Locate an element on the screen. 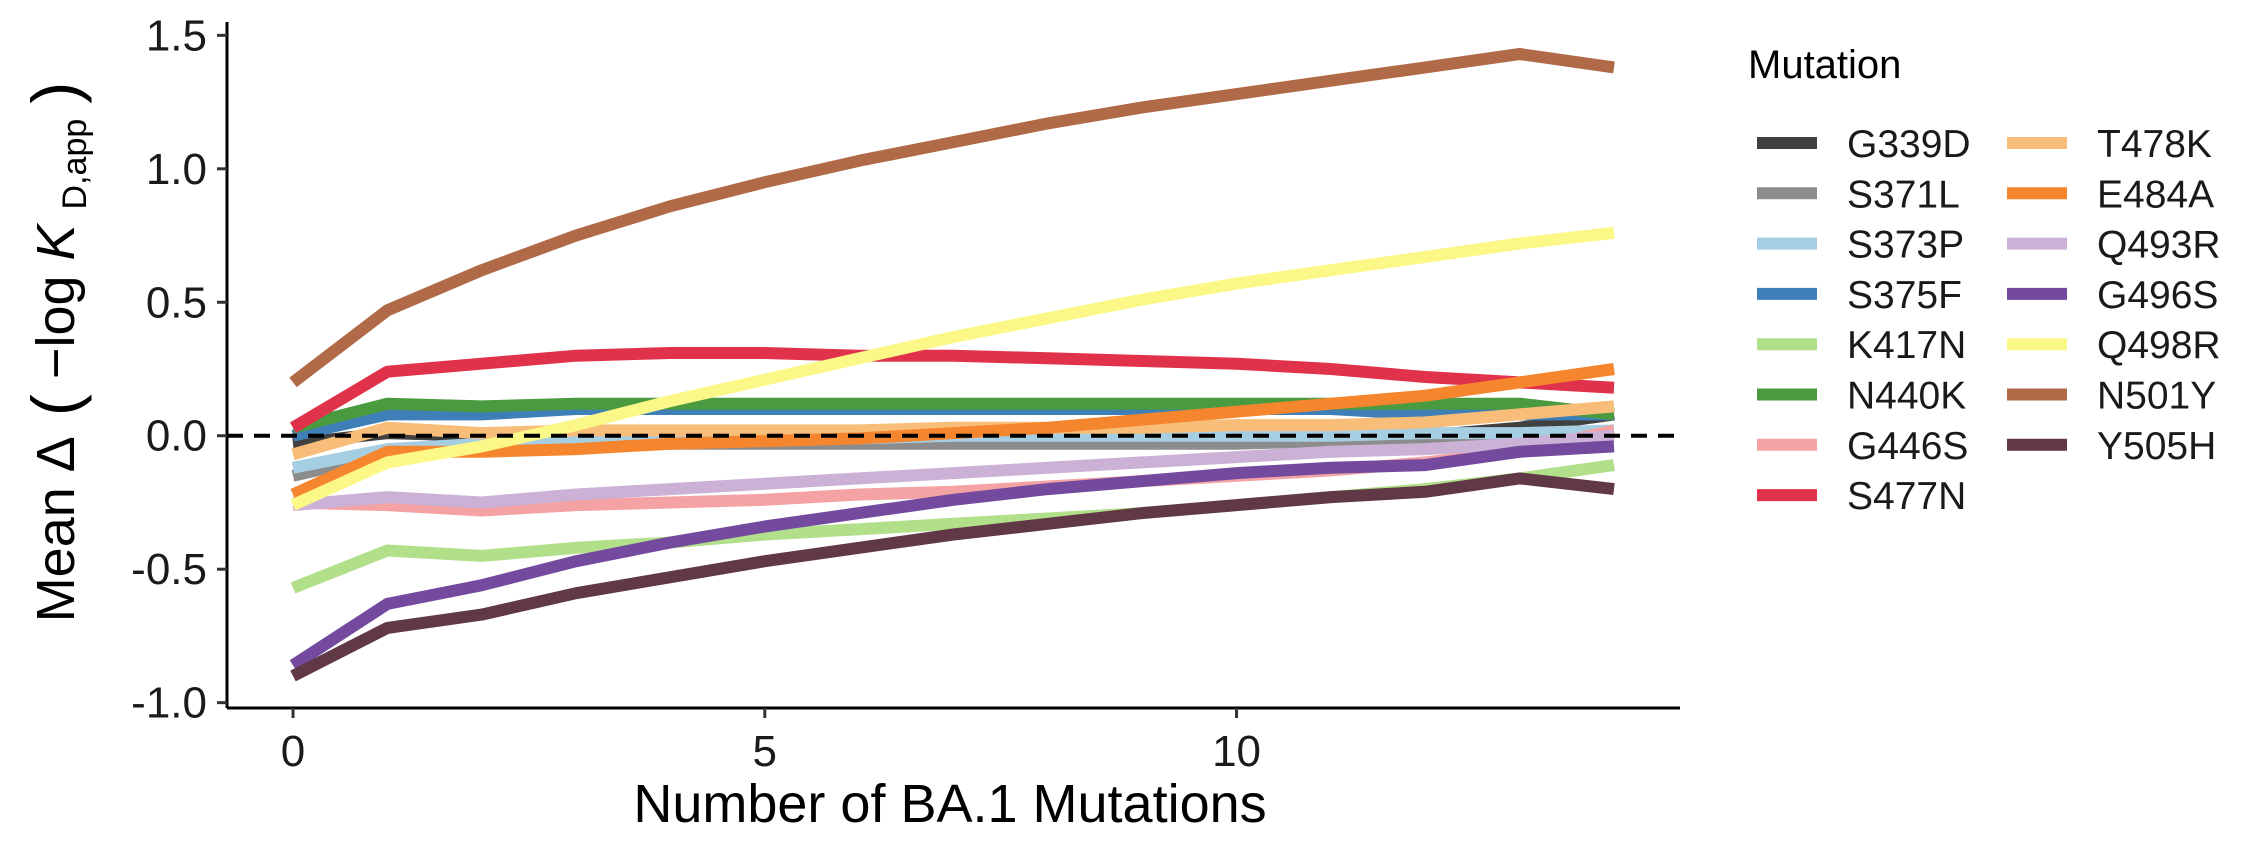 This screenshot has width=2250, height=855. legend-item-y505h: Y505H is located at coordinates (2111, 446).